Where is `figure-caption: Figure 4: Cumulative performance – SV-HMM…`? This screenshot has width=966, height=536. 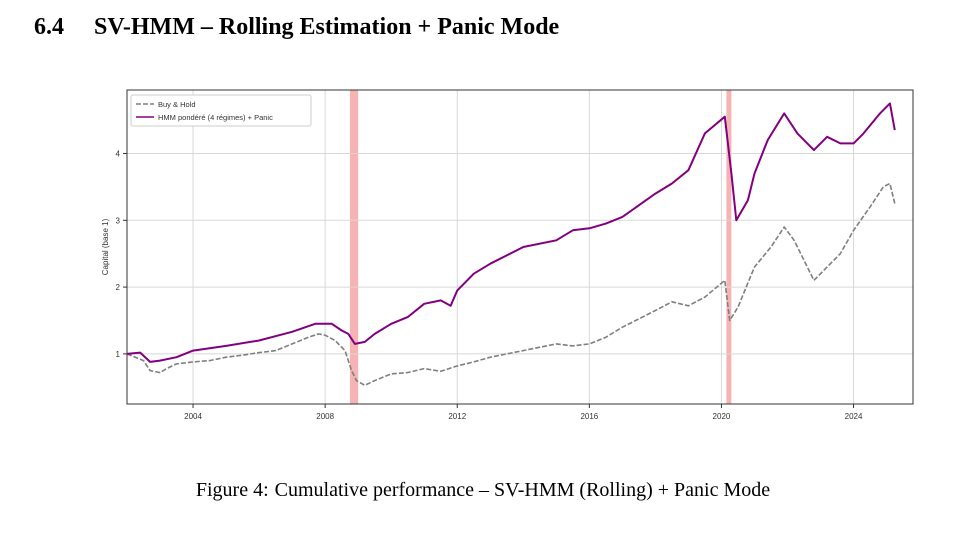
figure-caption: Figure 4: Cumulative performance – SV-HMM… is located at coordinates (483, 490).